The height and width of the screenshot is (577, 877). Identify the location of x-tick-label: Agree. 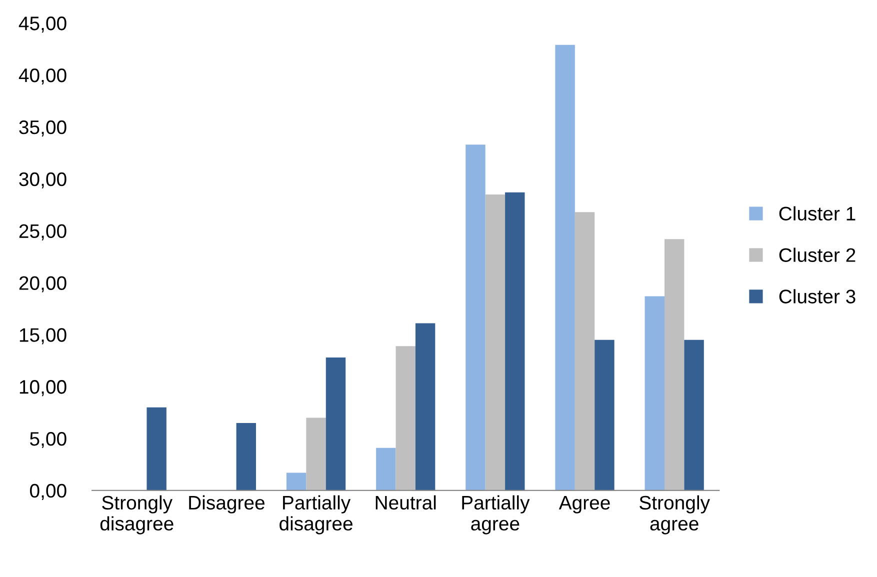
(584, 505).